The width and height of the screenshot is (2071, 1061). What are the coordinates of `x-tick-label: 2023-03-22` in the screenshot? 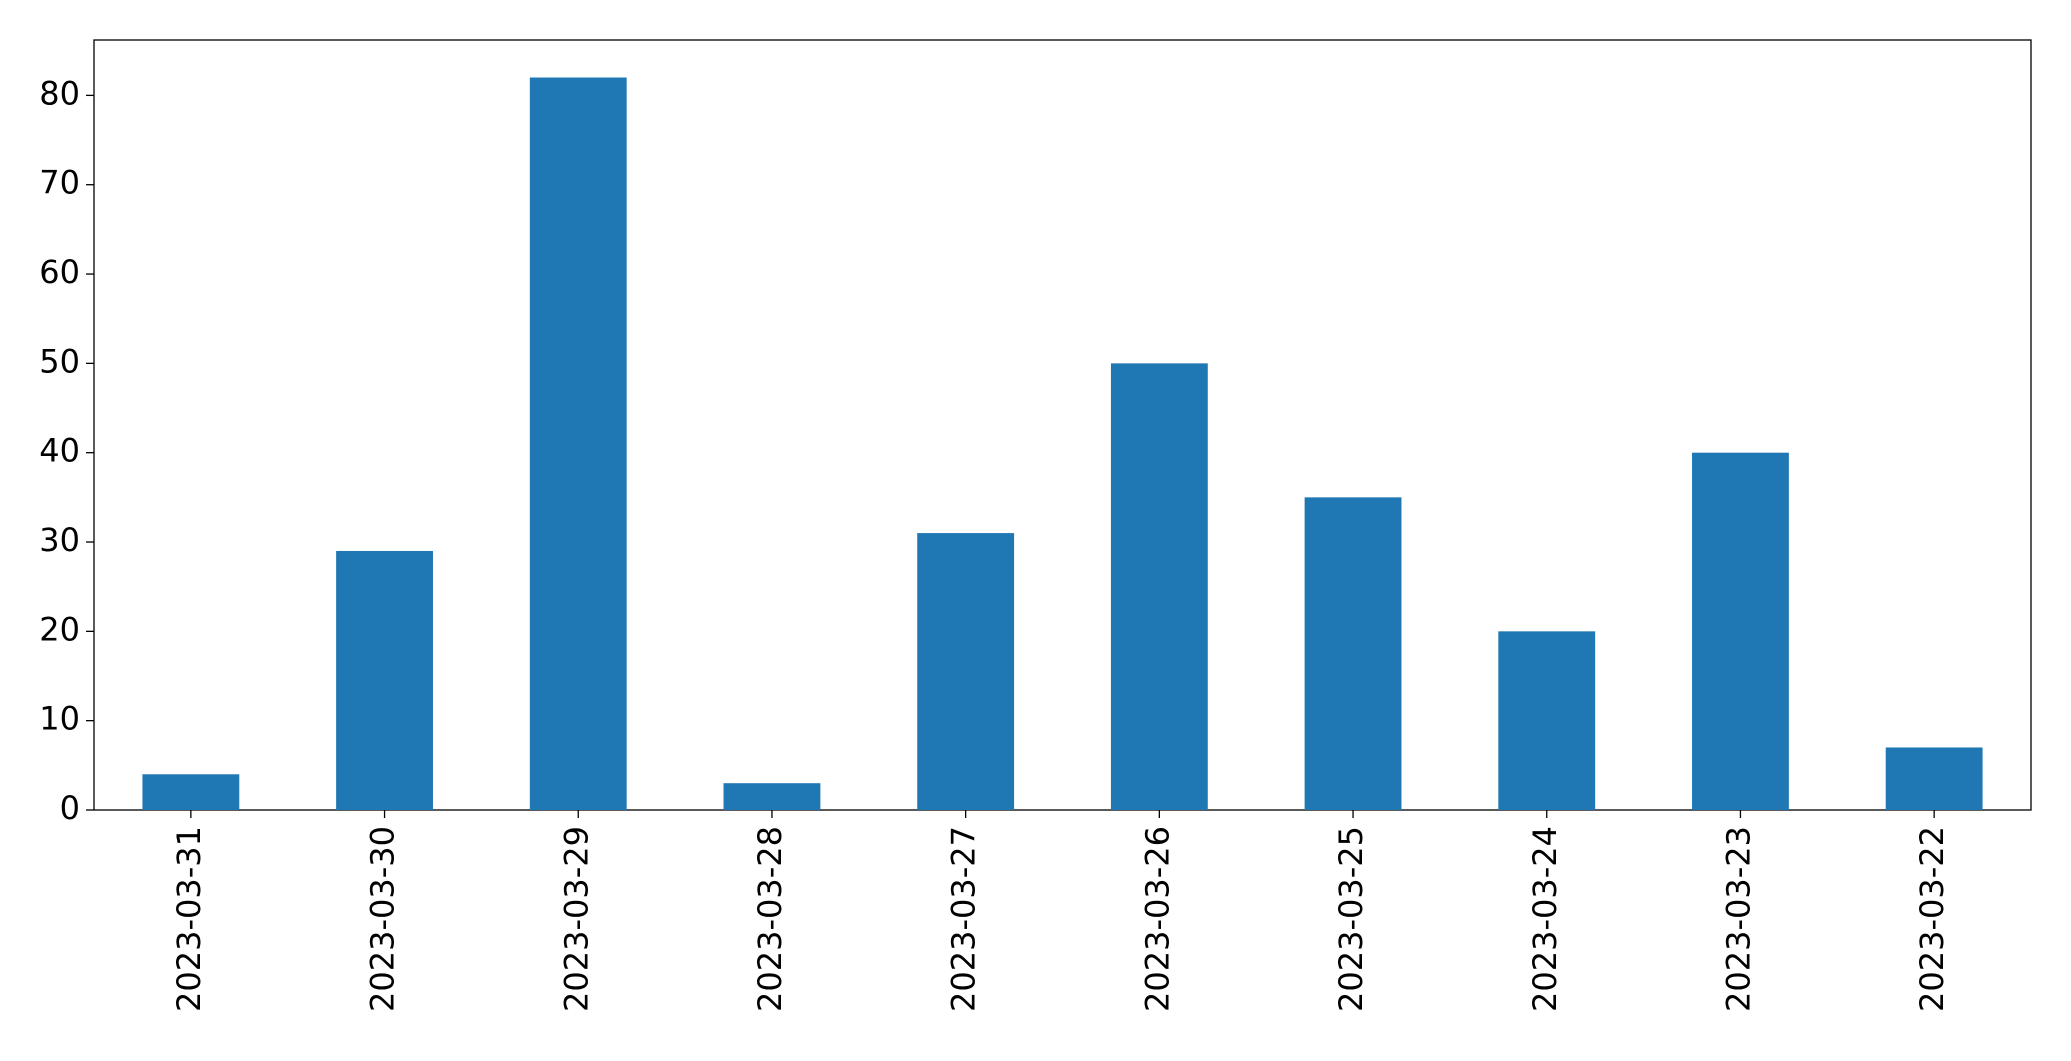 It's located at (1932, 919).